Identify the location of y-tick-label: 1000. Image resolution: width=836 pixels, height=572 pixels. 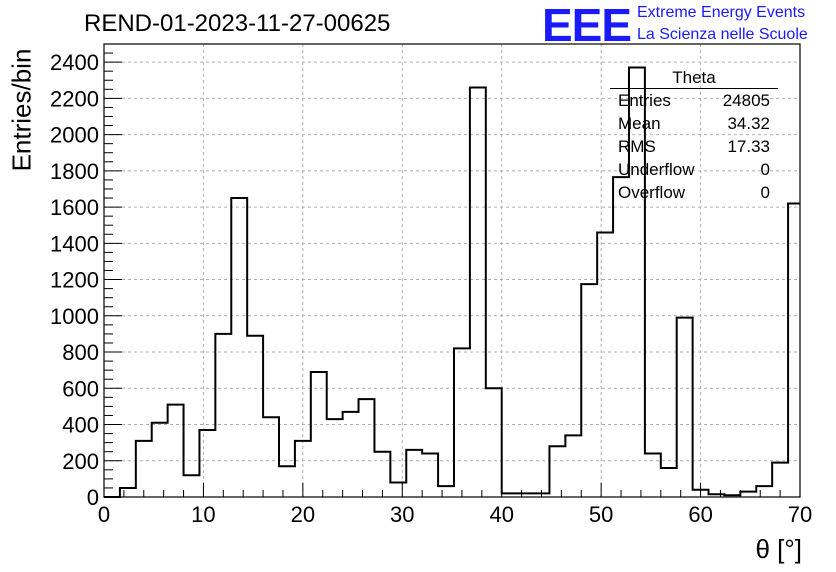
(74, 316).